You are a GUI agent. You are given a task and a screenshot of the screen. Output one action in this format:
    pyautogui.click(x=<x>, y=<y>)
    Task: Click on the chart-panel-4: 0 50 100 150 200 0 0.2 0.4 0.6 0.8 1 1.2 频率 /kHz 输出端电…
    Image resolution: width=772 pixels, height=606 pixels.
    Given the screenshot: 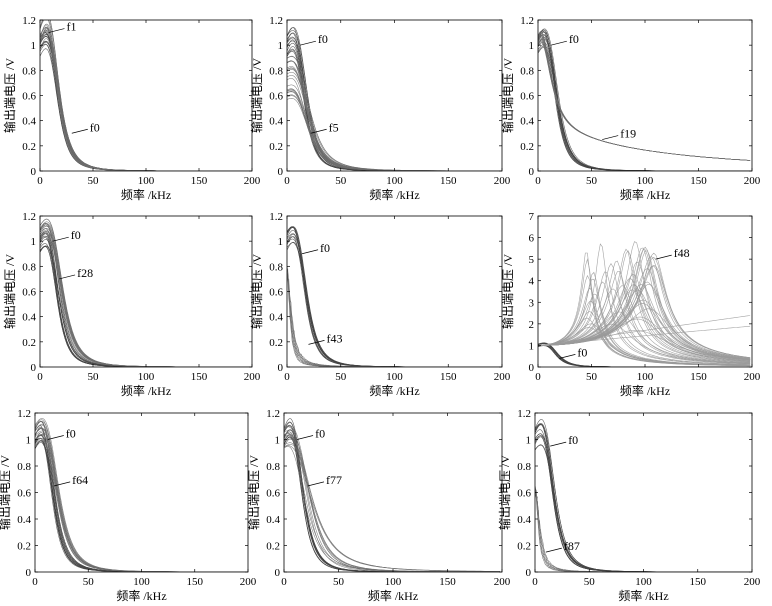 What is the action you would take?
    pyautogui.click(x=131, y=304)
    